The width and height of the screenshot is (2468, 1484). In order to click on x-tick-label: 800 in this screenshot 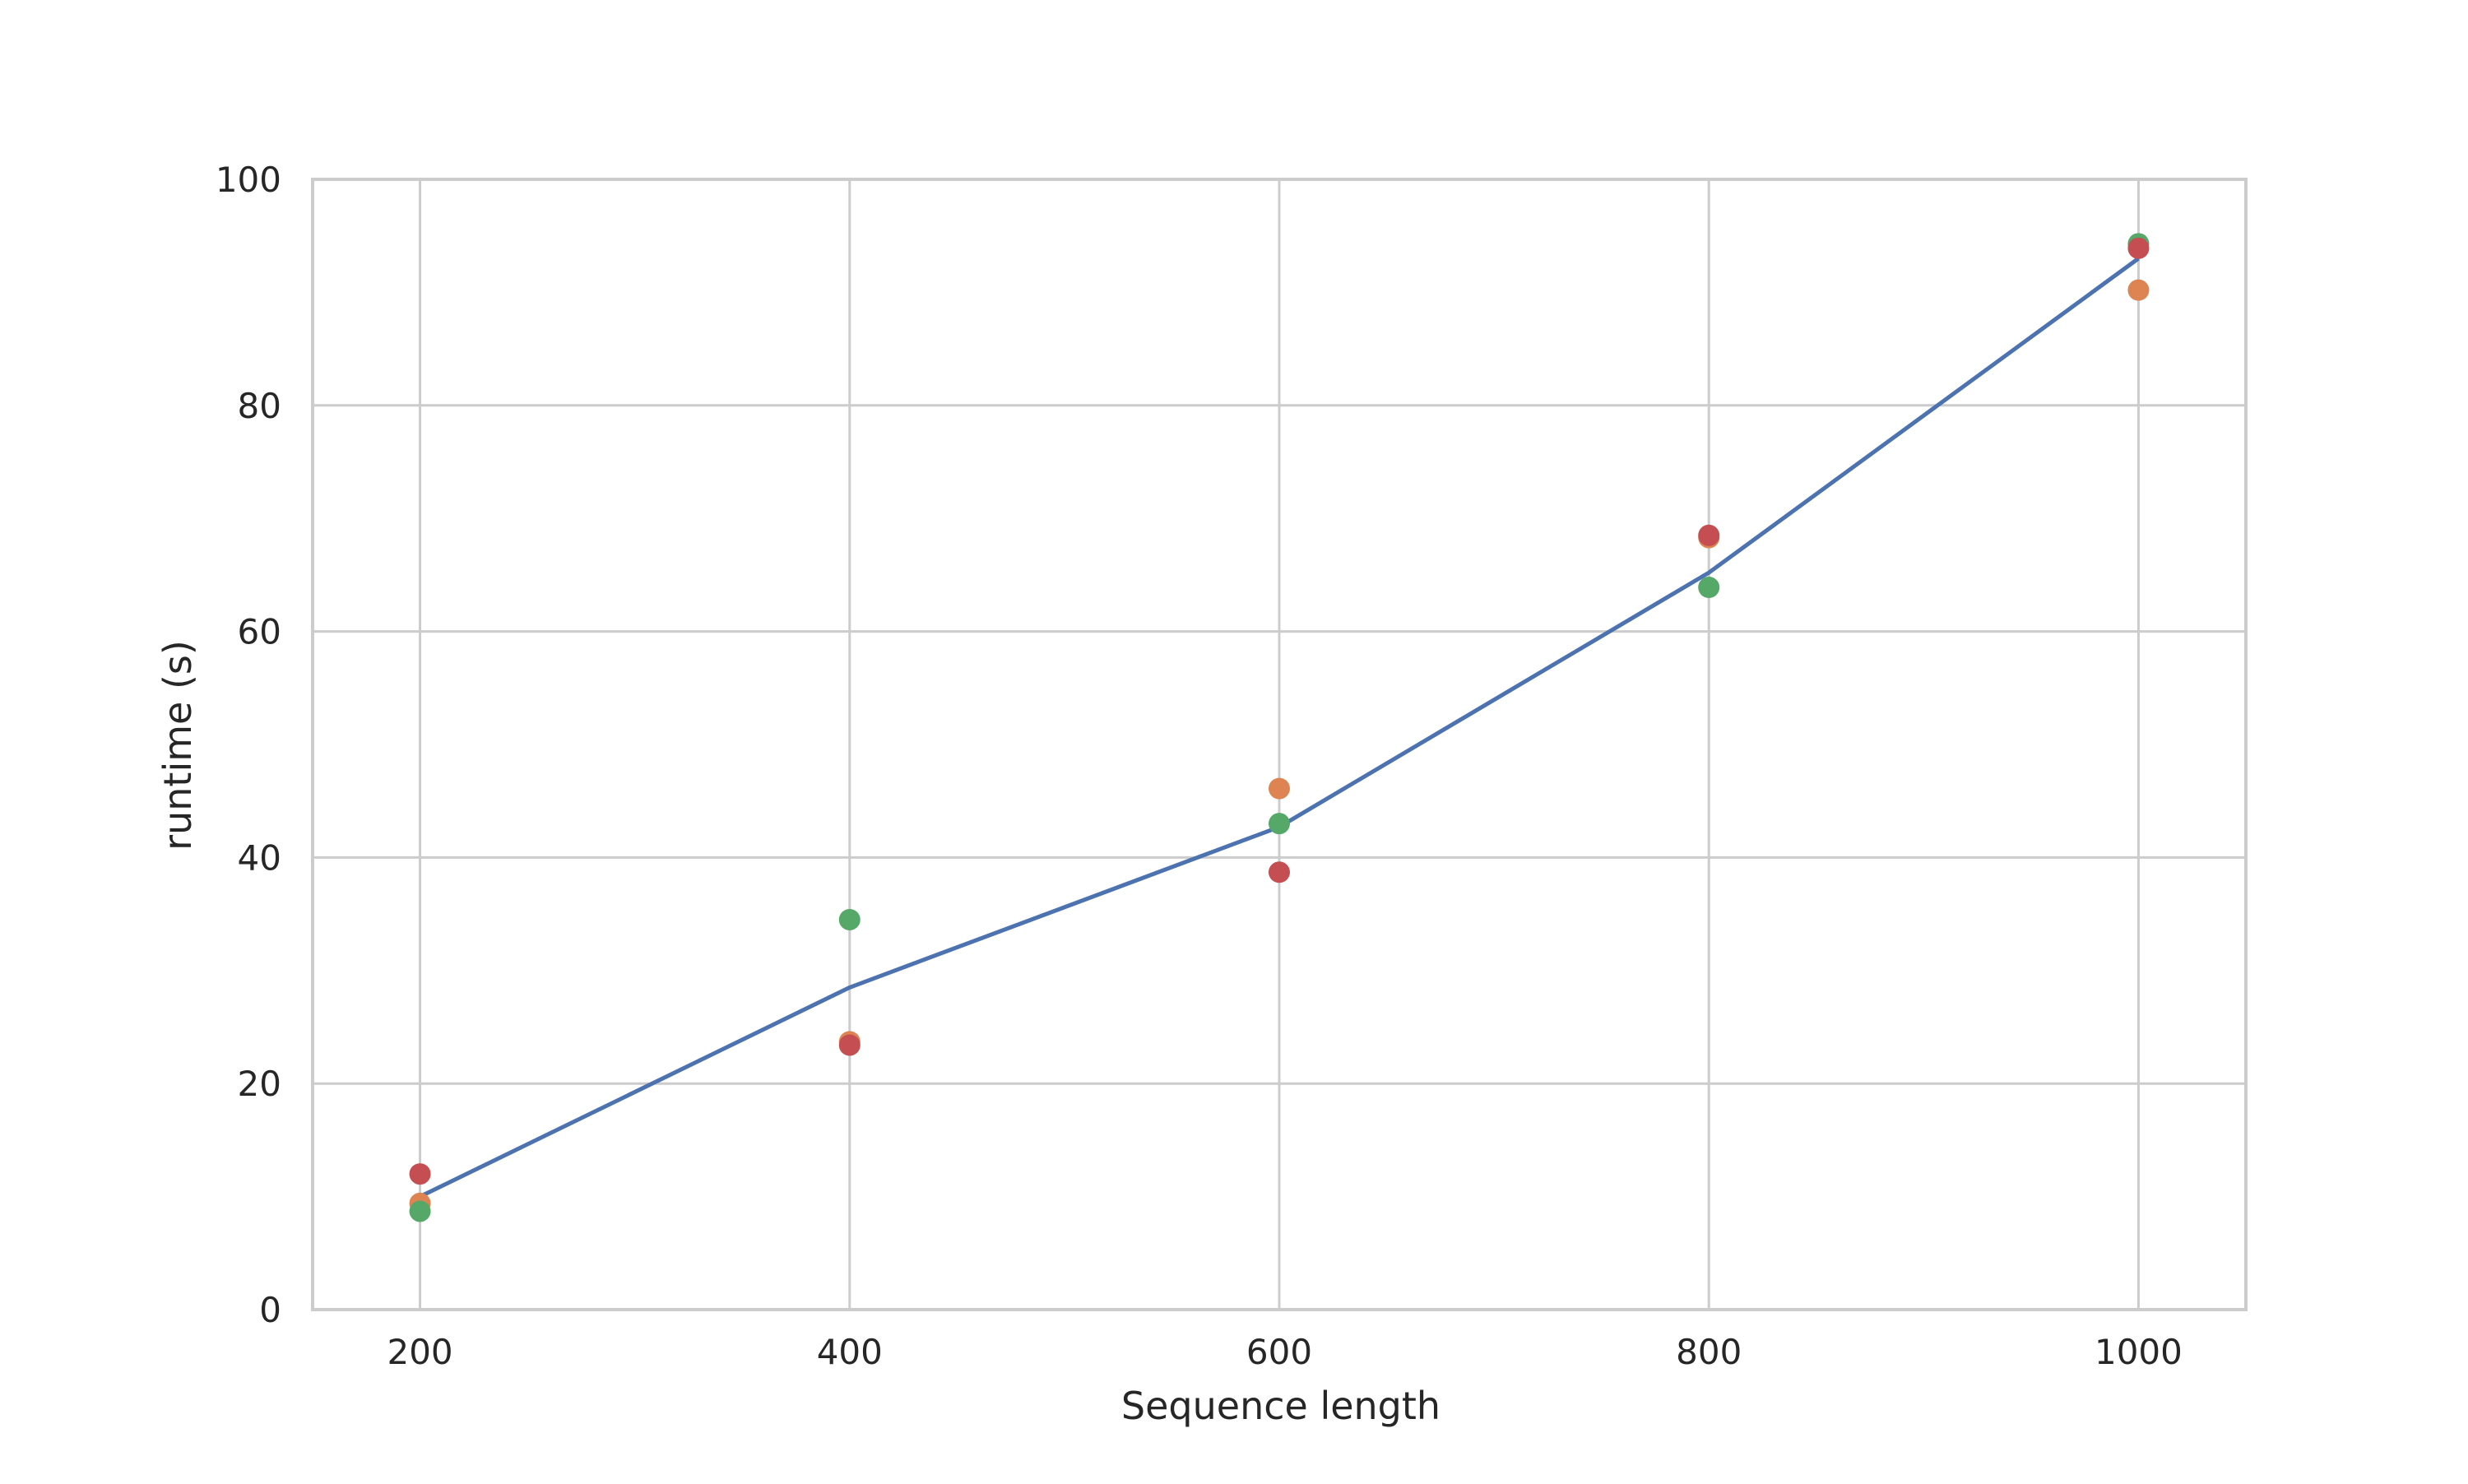, I will do `click(1709, 1352)`.